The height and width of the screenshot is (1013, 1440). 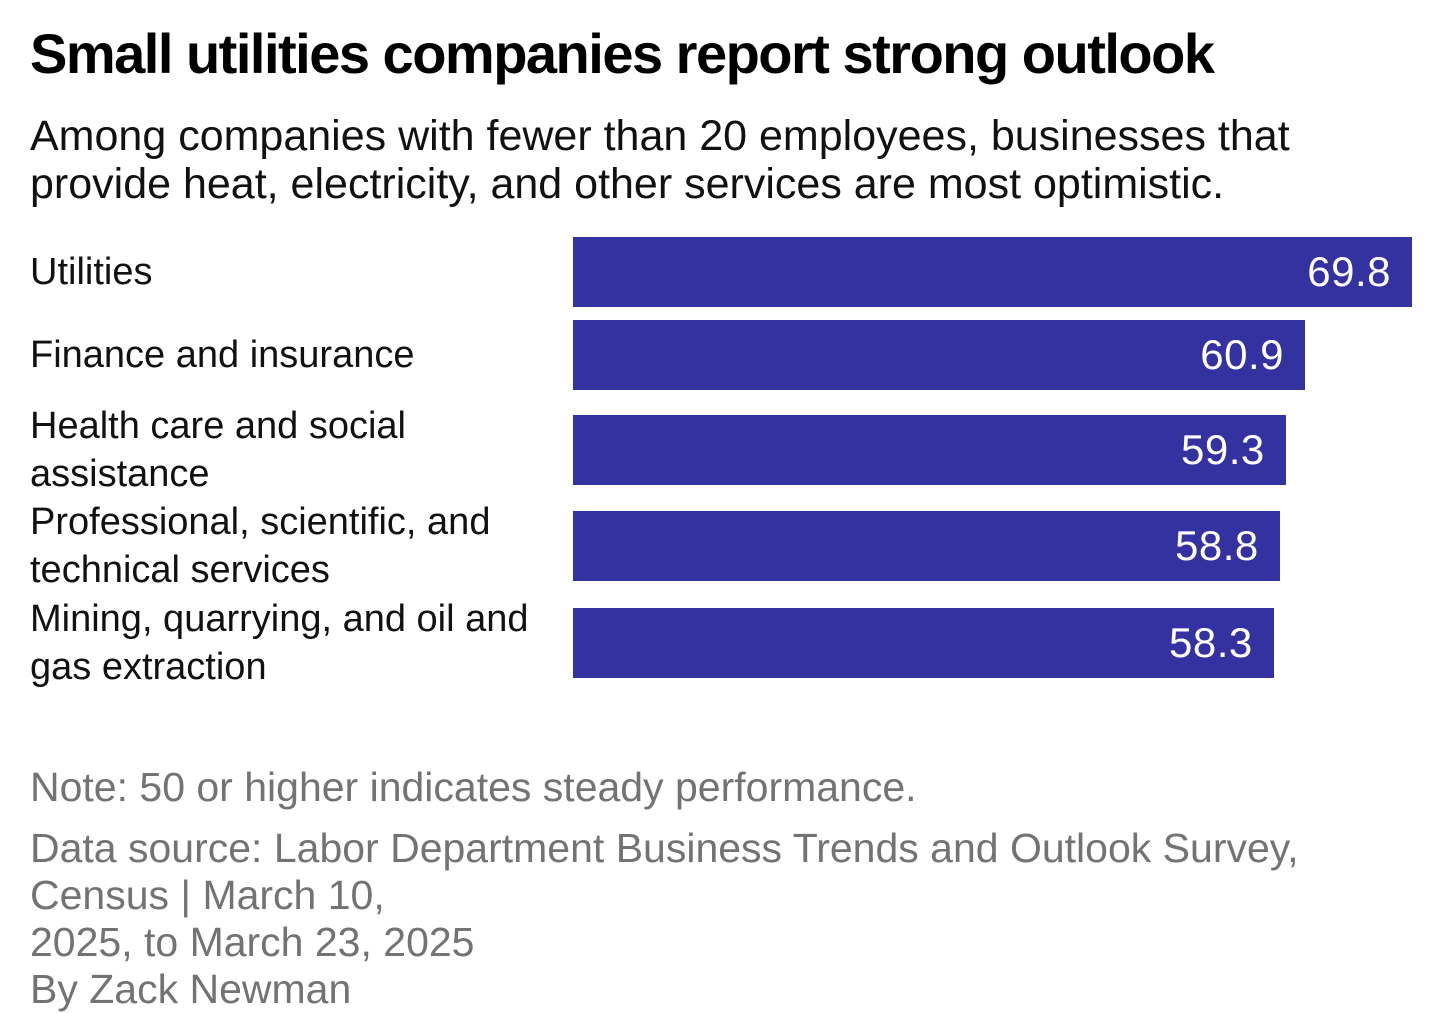 I want to click on category-label-line: Utilities, so click(x=91, y=272).